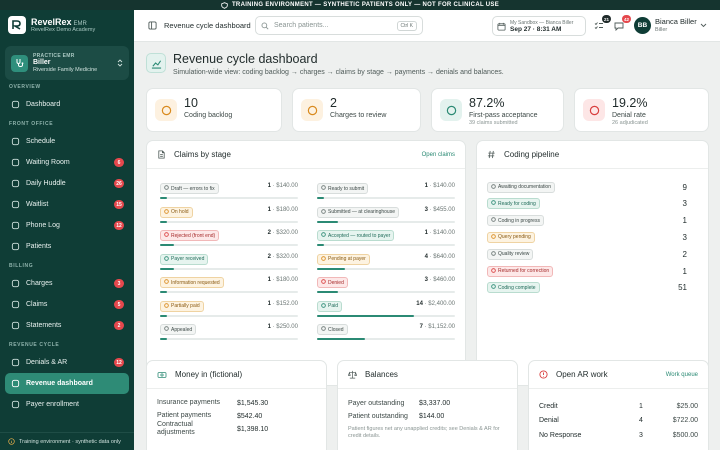 The height and width of the screenshot is (450, 720). What do you see at coordinates (618, 406) in the screenshot?
I see `ar-row: Credit 1 $25.00` at bounding box center [618, 406].